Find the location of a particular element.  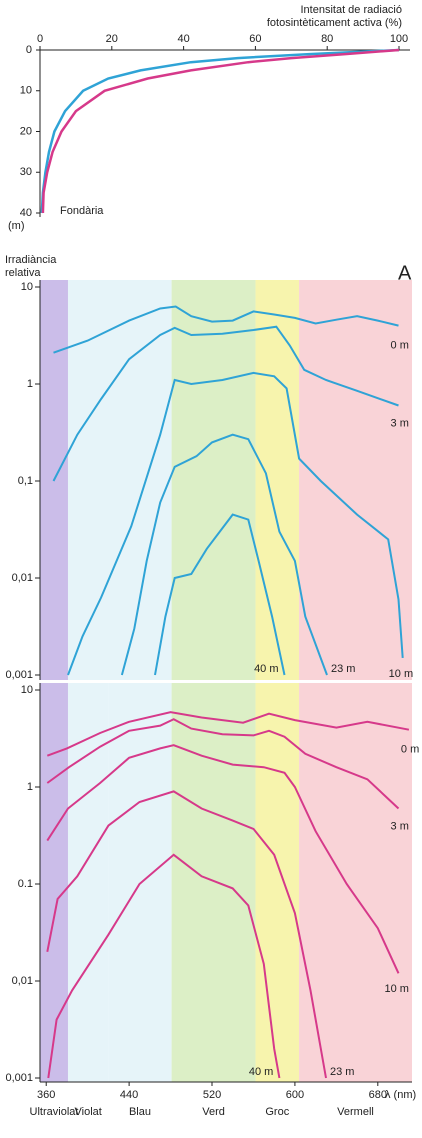

y-axis-label: Irradiància is located at coordinates (31, 260).